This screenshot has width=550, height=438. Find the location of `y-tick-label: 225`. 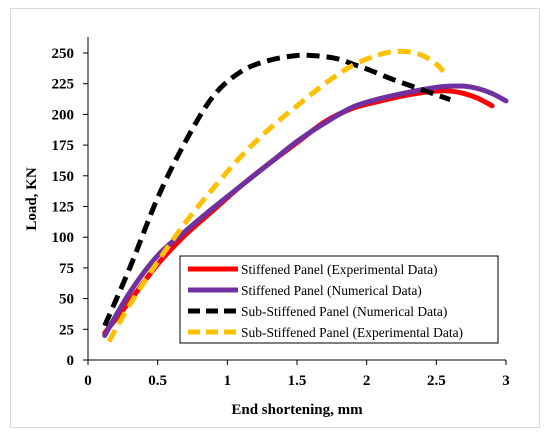

y-tick-label: 225 is located at coordinates (63, 85).